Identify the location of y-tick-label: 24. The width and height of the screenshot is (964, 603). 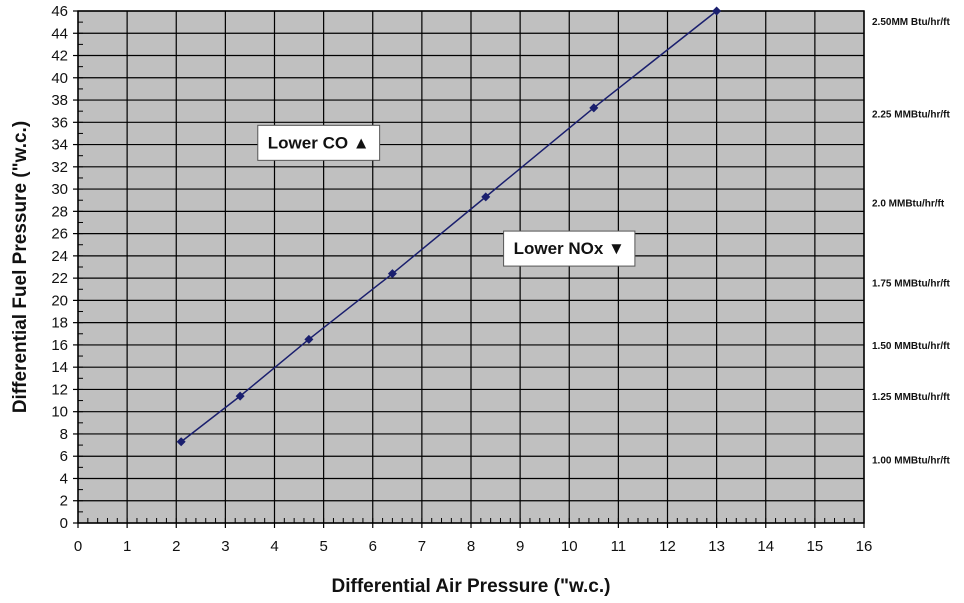
(59, 256).